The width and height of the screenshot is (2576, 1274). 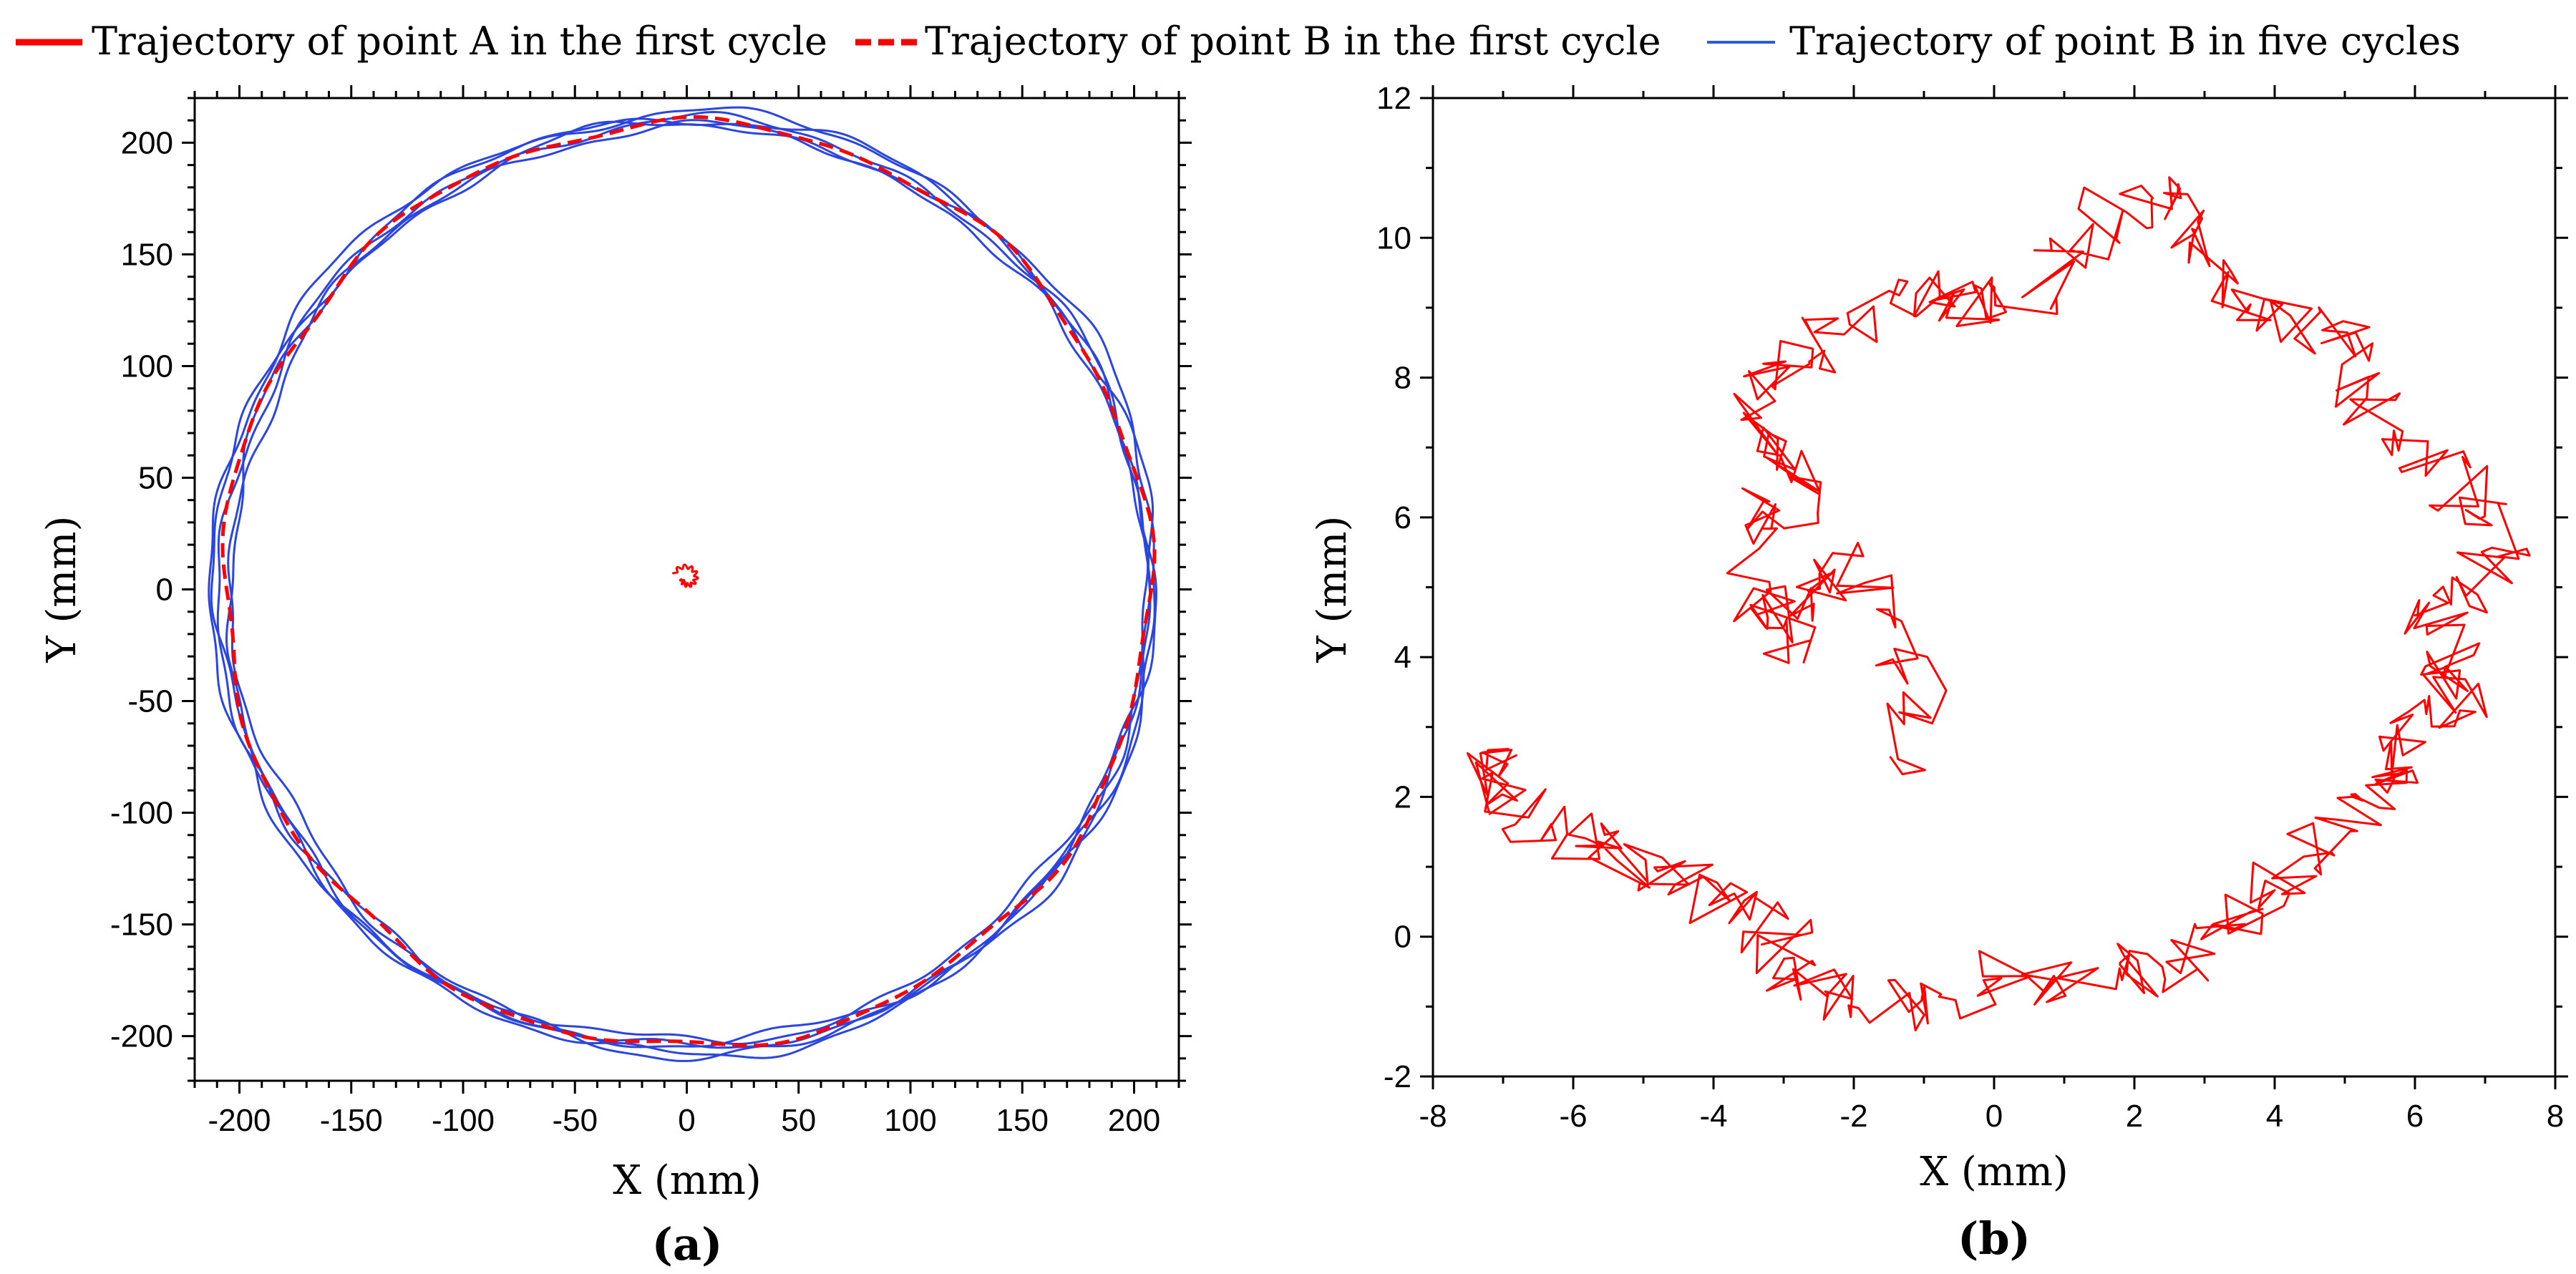 I want to click on x-axis-title-b: X (mm), so click(x=1994, y=1172).